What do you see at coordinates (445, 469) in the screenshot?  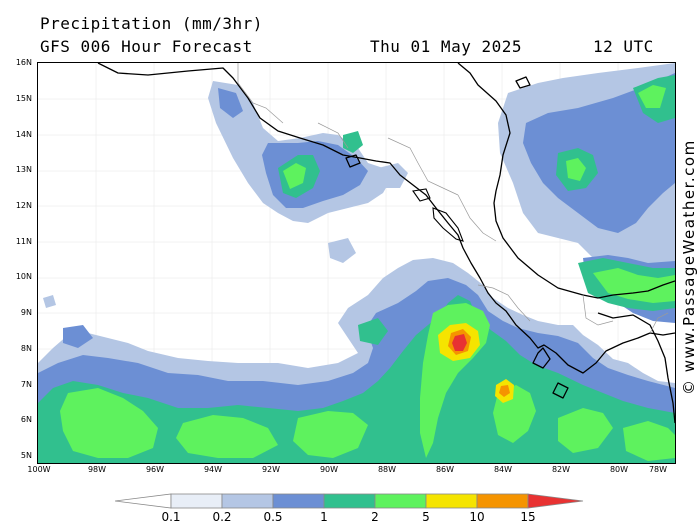 I see `lon-label: 86W` at bounding box center [445, 469].